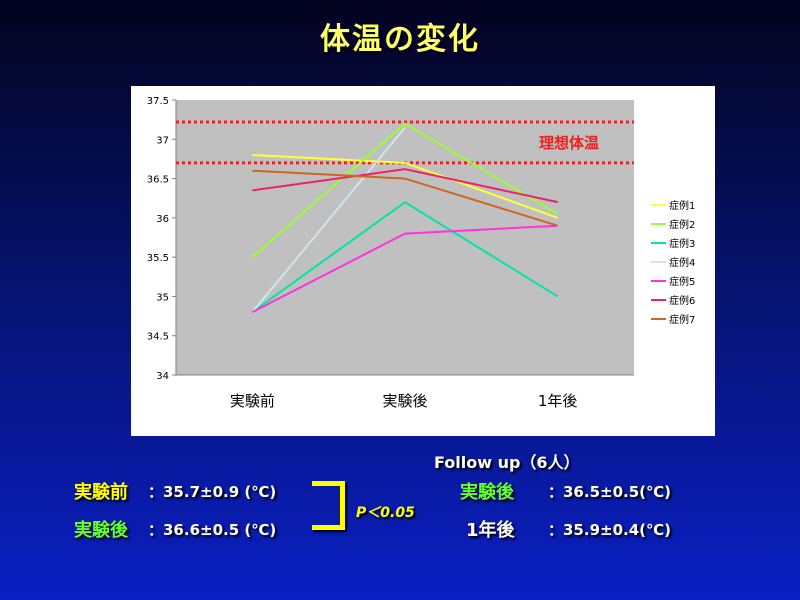 Image resolution: width=800 pixels, height=600 pixels. Describe the element at coordinates (682, 300) in the screenshot. I see `legend-label: 症例6` at that location.